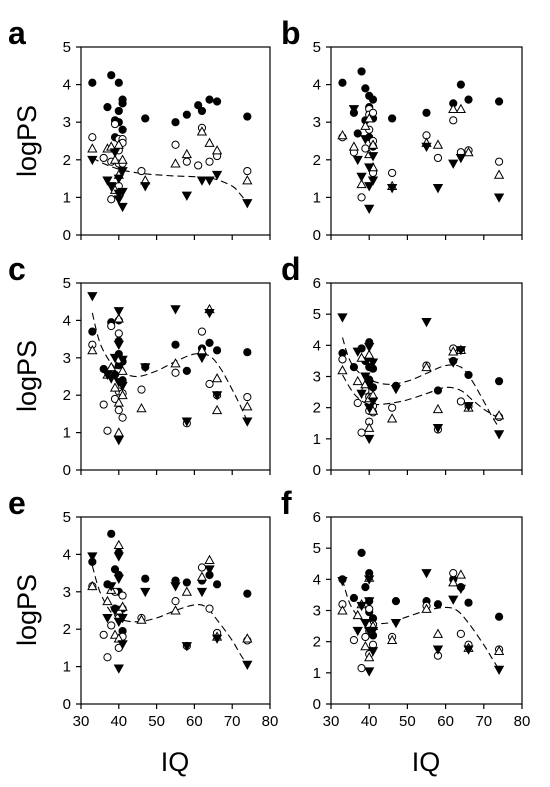 Image resolution: width=550 pixels, height=787 pixels. What do you see at coordinates (194, 721) in the screenshot?
I see `x-tick-label: 60` at bounding box center [194, 721].